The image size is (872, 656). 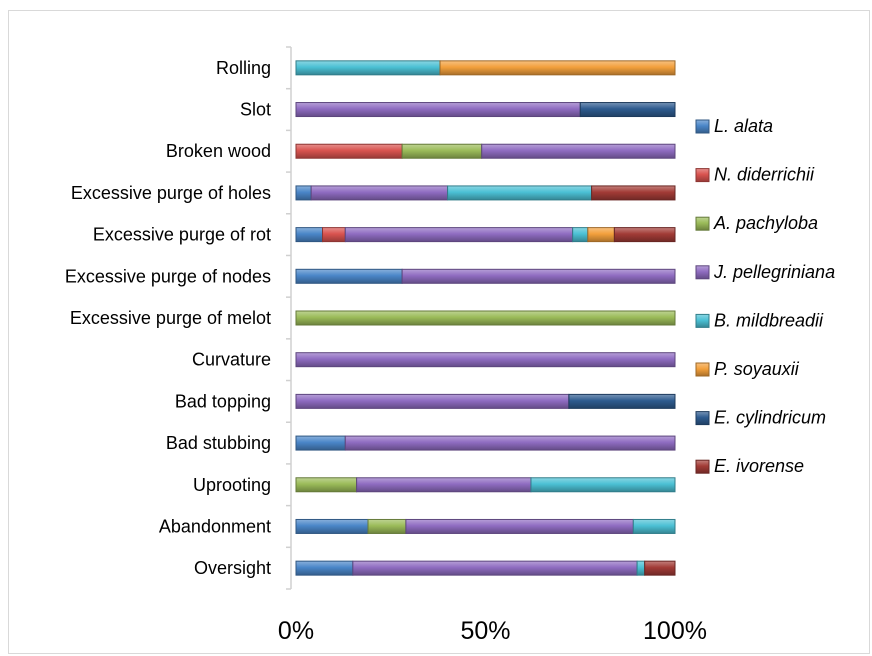 I want to click on category-label: Bad stubbing, so click(x=218, y=443).